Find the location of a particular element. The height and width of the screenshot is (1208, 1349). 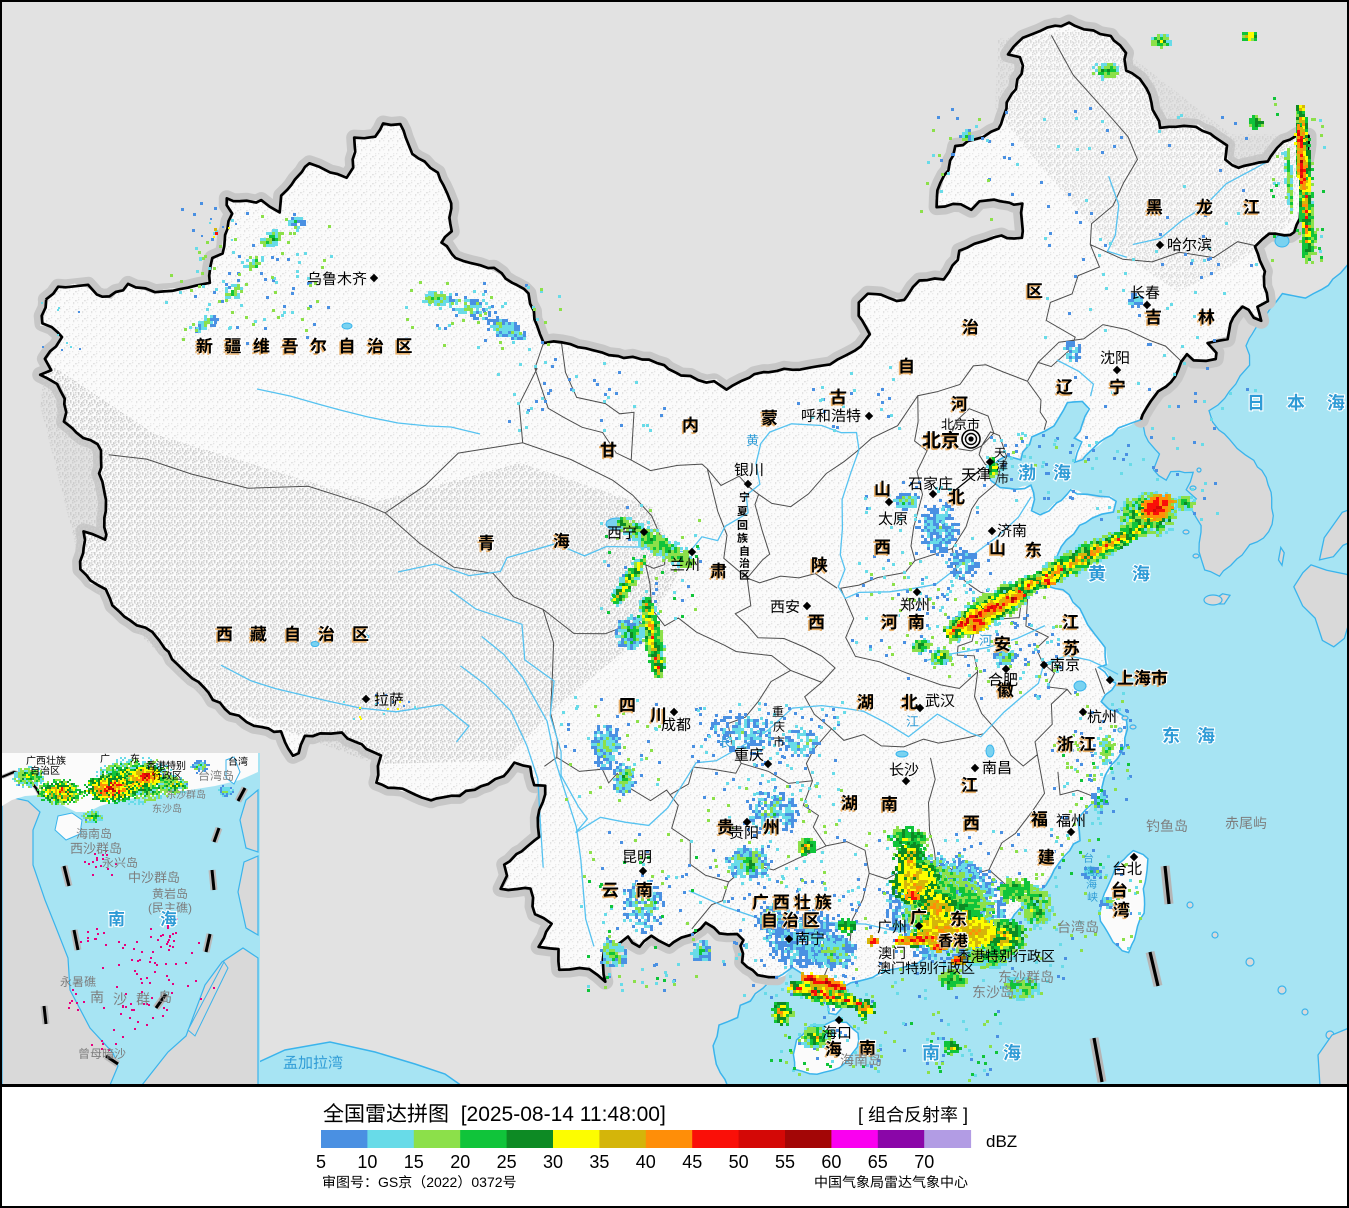

svg-text: 11:48:00] is located at coordinates (623, 1114).